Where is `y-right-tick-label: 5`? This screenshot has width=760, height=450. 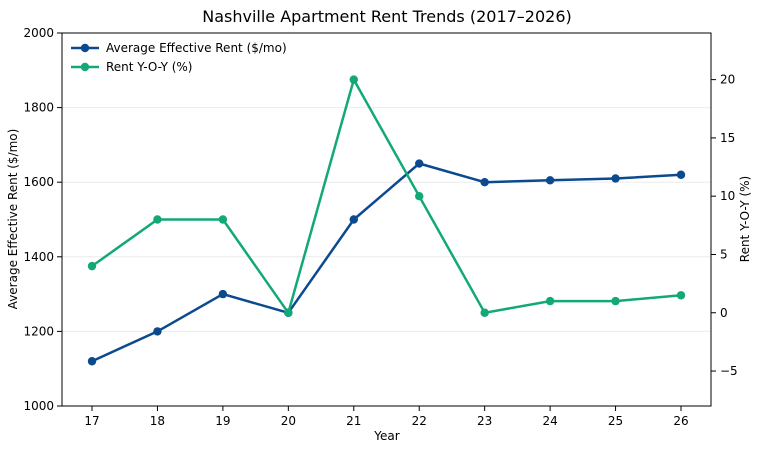
y-right-tick-label: 5 is located at coordinates (724, 254).